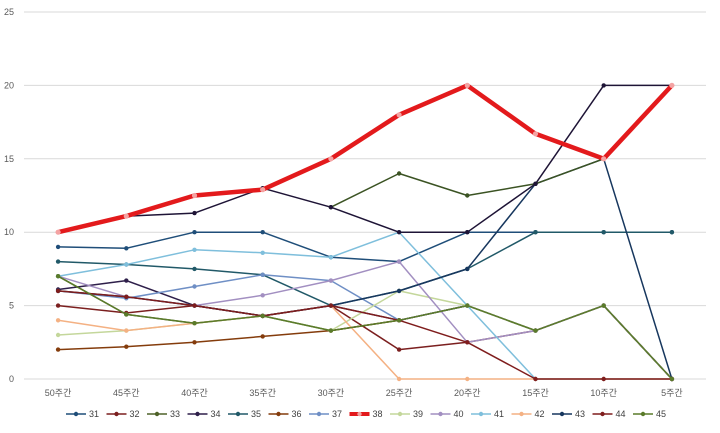  I want to click on legend-label: 42, so click(540, 414).